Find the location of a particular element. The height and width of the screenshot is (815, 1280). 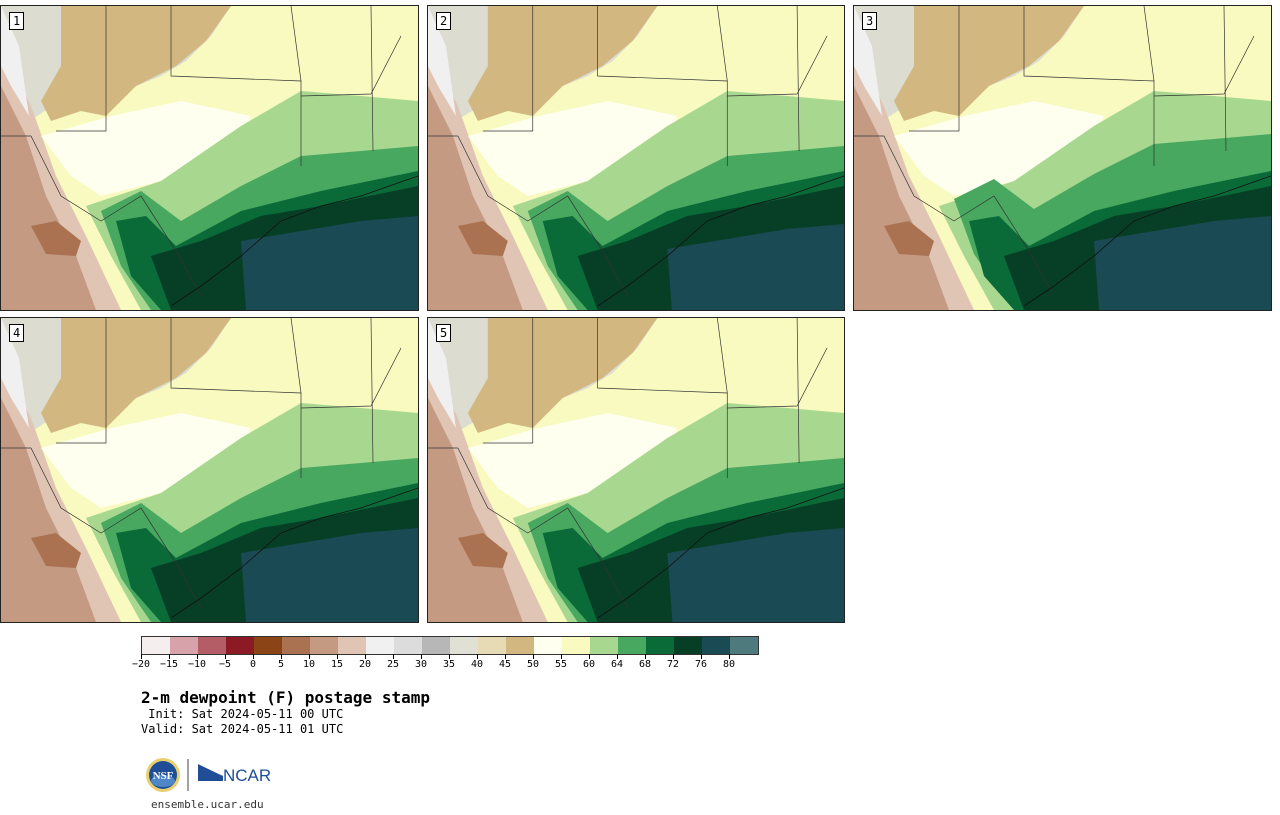

colorbar-tick-label: 30 is located at coordinates (421, 664).